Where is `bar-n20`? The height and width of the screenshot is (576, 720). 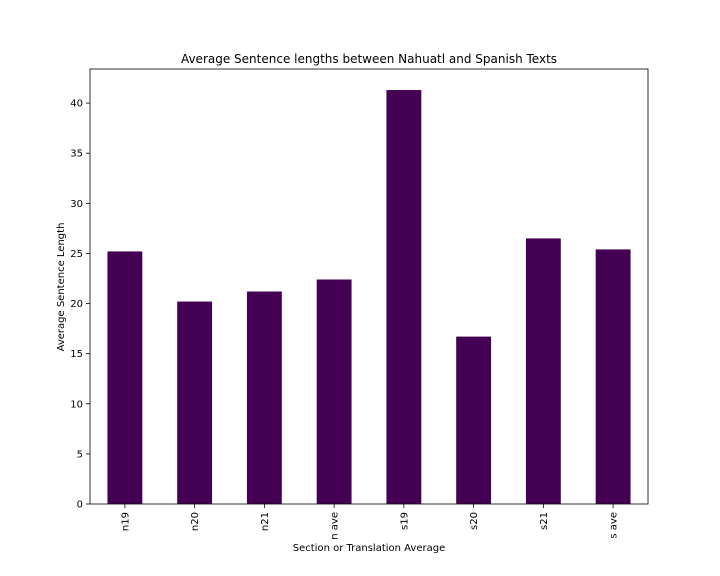
bar-n20 is located at coordinates (195, 402).